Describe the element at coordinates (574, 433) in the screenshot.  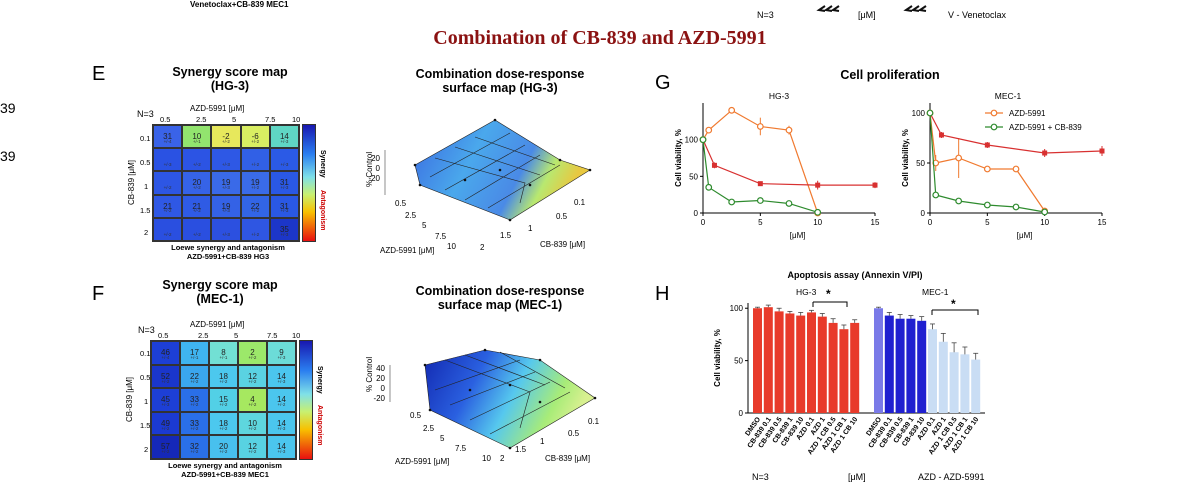
I see `sy-tick: 0.5` at that location.